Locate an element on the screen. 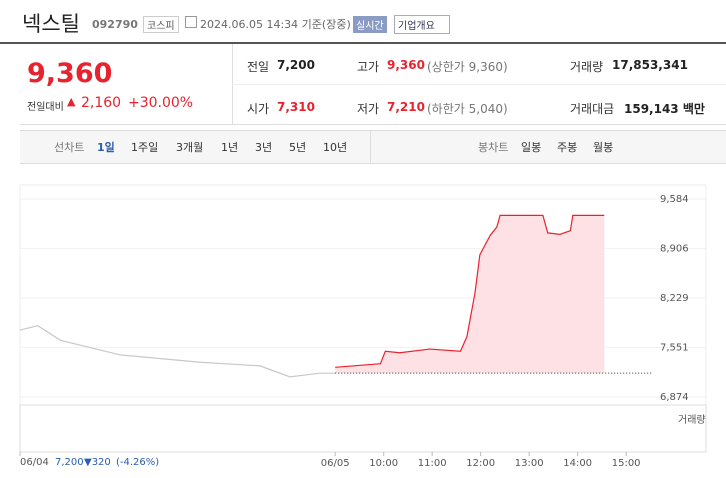  tab: 주봉 is located at coordinates (567, 147).